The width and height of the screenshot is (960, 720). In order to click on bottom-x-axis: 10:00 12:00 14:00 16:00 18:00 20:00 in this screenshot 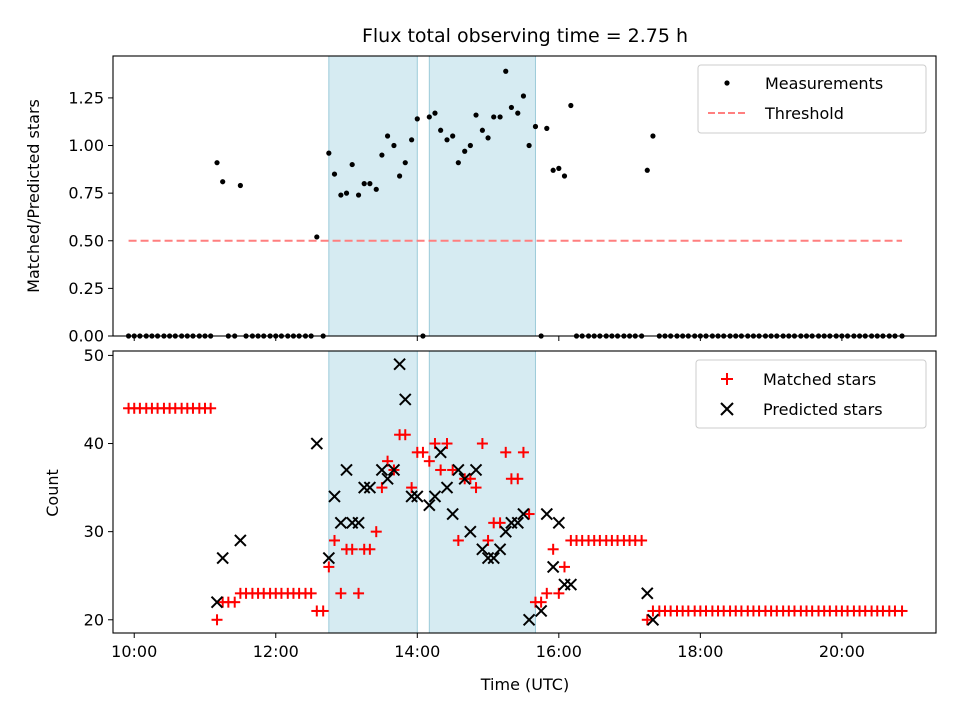, I will do `click(488, 647)`.